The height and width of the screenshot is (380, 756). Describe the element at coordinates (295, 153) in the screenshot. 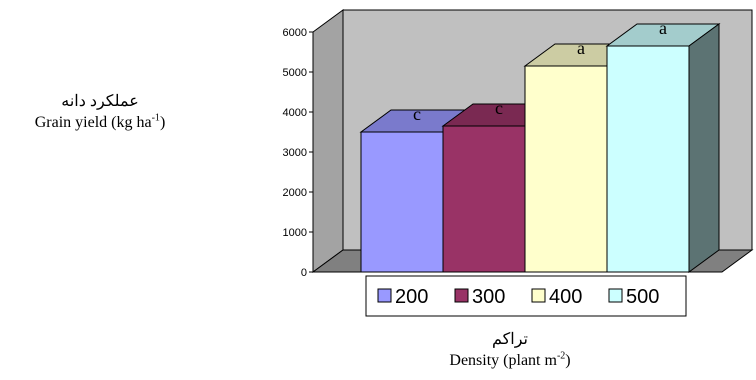

I see `y-tick-label: 3000` at that location.